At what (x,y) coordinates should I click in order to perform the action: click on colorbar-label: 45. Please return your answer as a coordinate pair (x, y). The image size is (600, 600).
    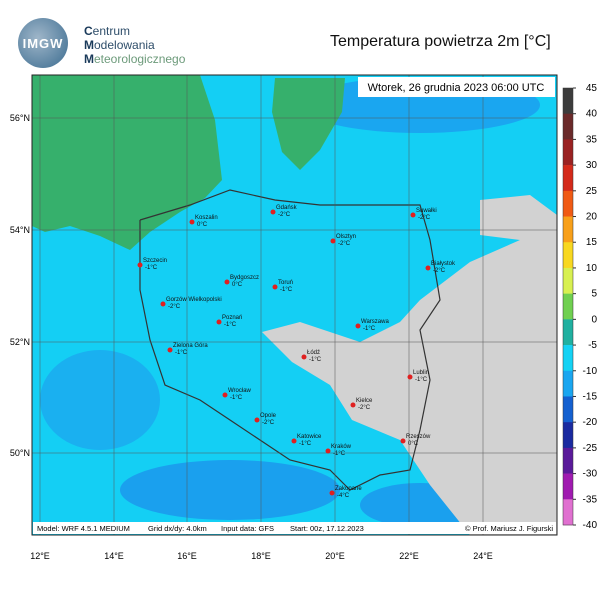
    Looking at the image, I should click on (592, 88).